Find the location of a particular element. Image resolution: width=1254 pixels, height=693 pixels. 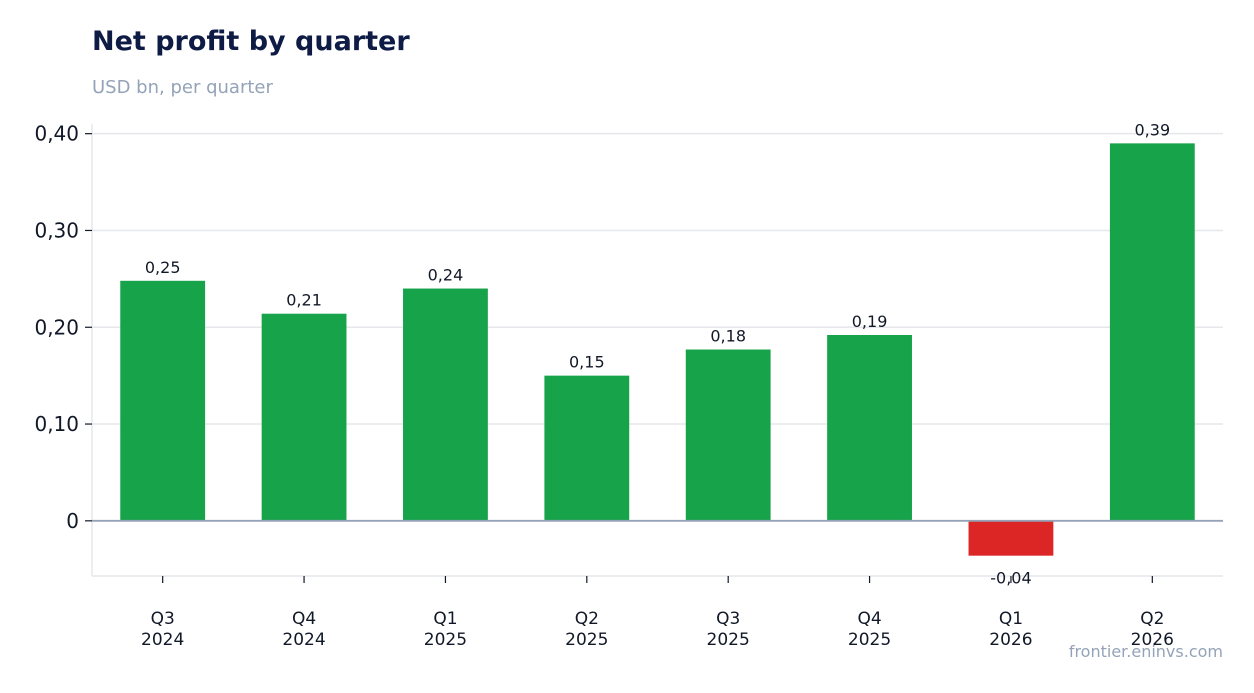

data-label: 0,19 is located at coordinates (870, 321).